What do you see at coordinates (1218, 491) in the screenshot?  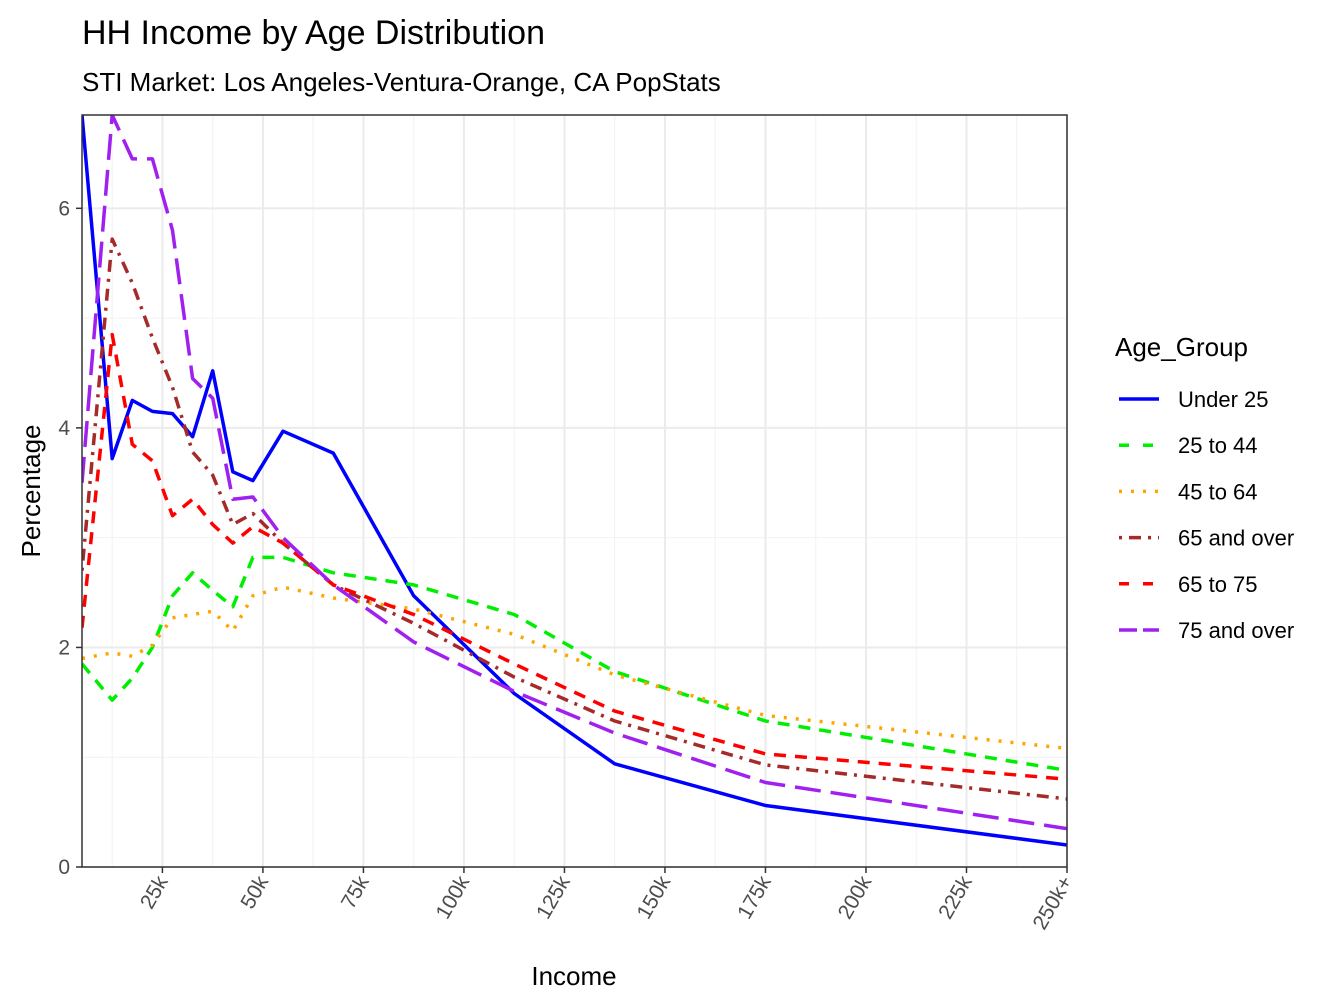 I see `legend-label: 45 to 64` at bounding box center [1218, 491].